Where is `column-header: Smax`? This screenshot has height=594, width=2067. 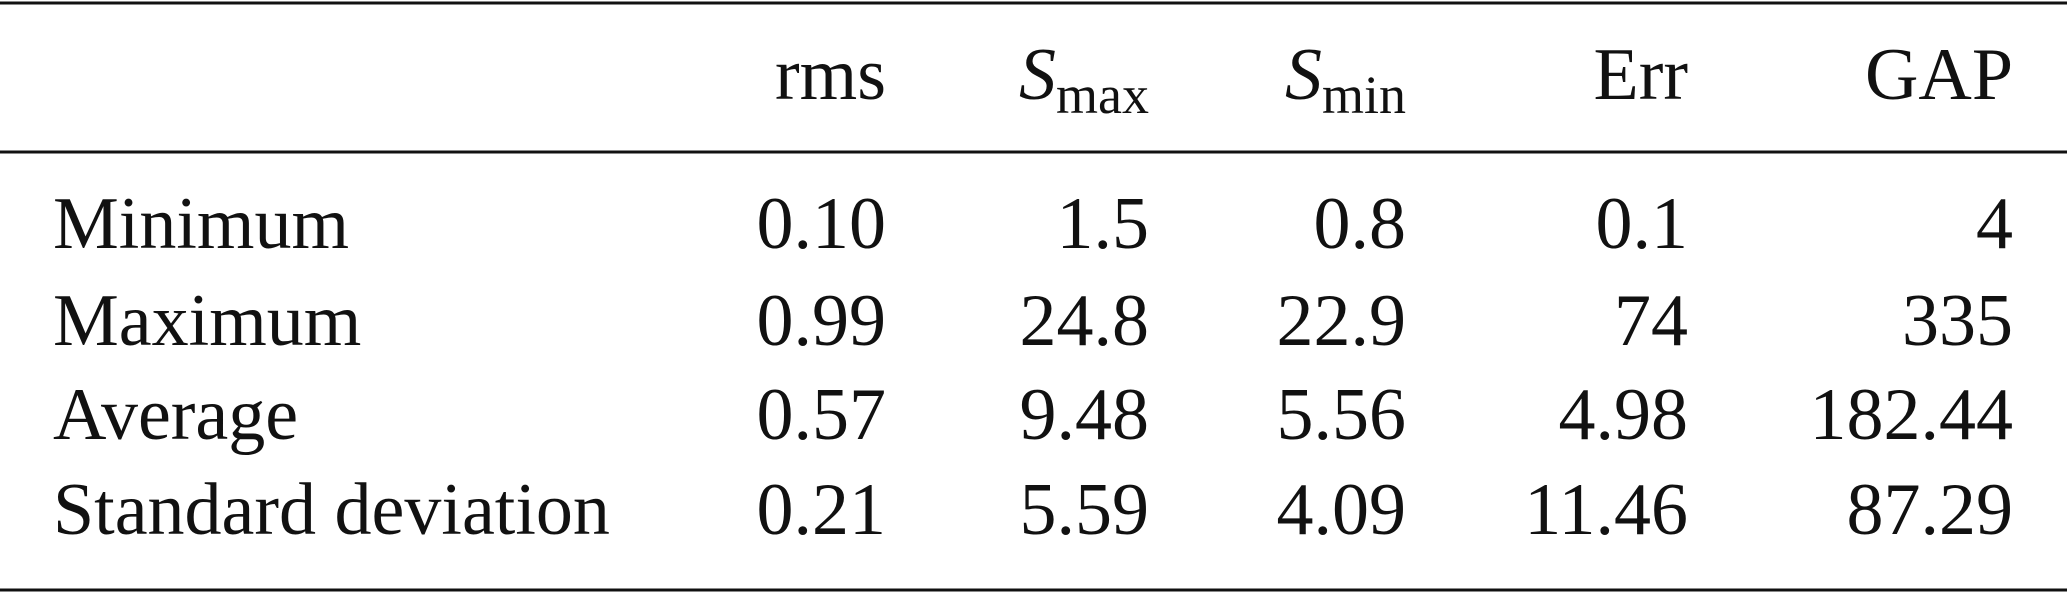
column-header: Smax is located at coordinates (1084, 79).